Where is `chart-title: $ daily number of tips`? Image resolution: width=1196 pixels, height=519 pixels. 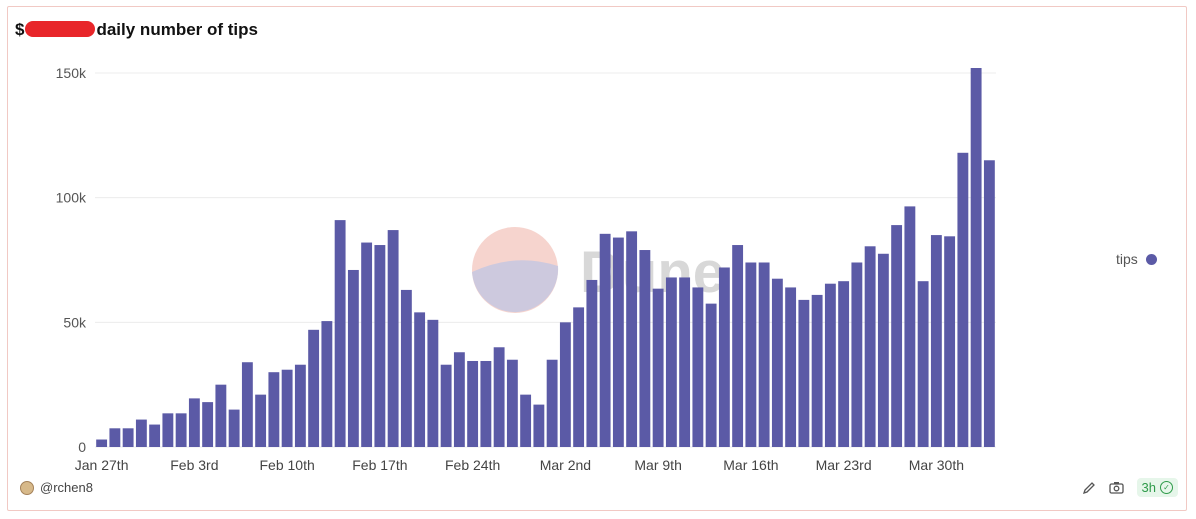
chart-title: $ daily number of tips is located at coordinates (136, 30).